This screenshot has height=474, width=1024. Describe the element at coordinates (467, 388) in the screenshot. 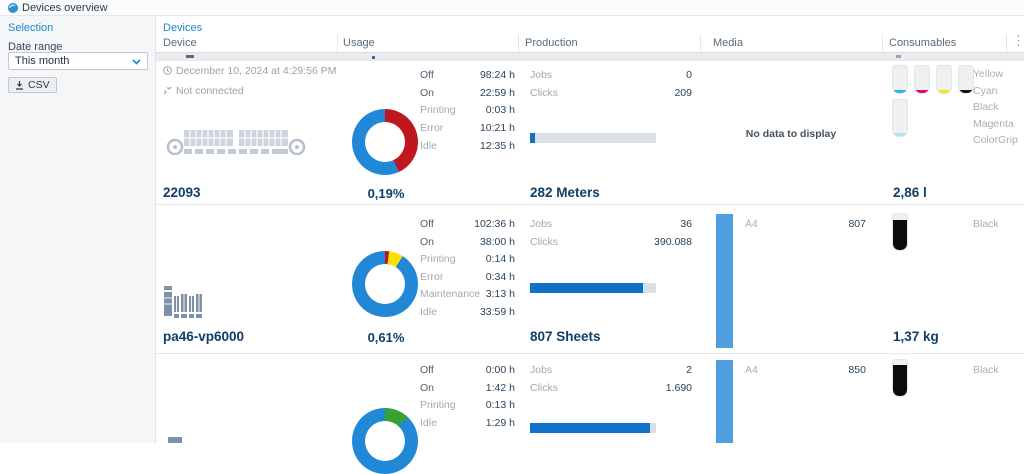

I see `usage-stat: On 1:42 h` at that location.